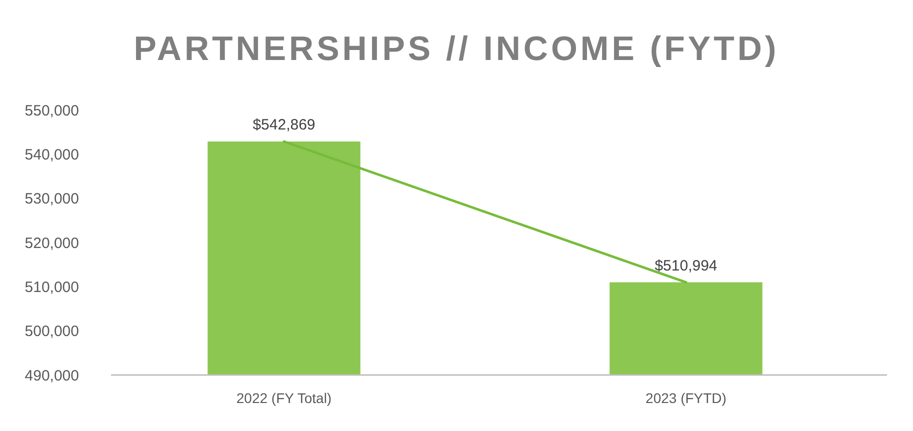 This screenshot has height=431, width=913. What do you see at coordinates (51, 375) in the screenshot?
I see `y-tick-label: 490,000` at bounding box center [51, 375].